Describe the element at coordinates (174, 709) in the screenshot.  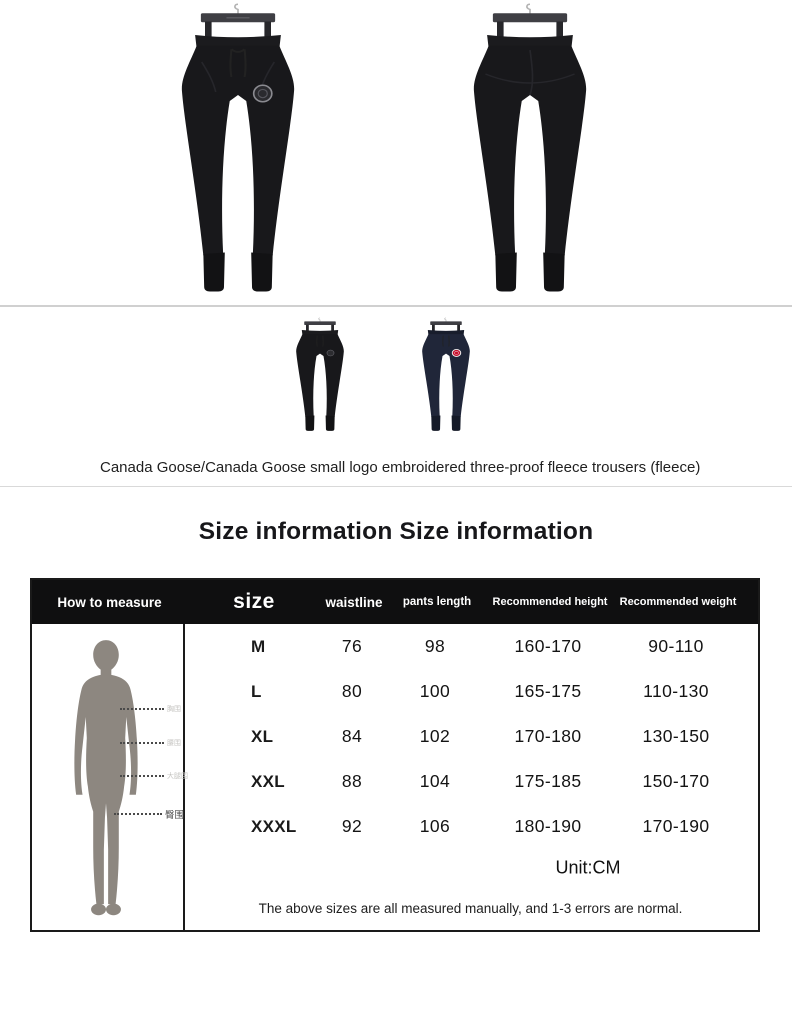
I see `measure-label: 胸围` at that location.